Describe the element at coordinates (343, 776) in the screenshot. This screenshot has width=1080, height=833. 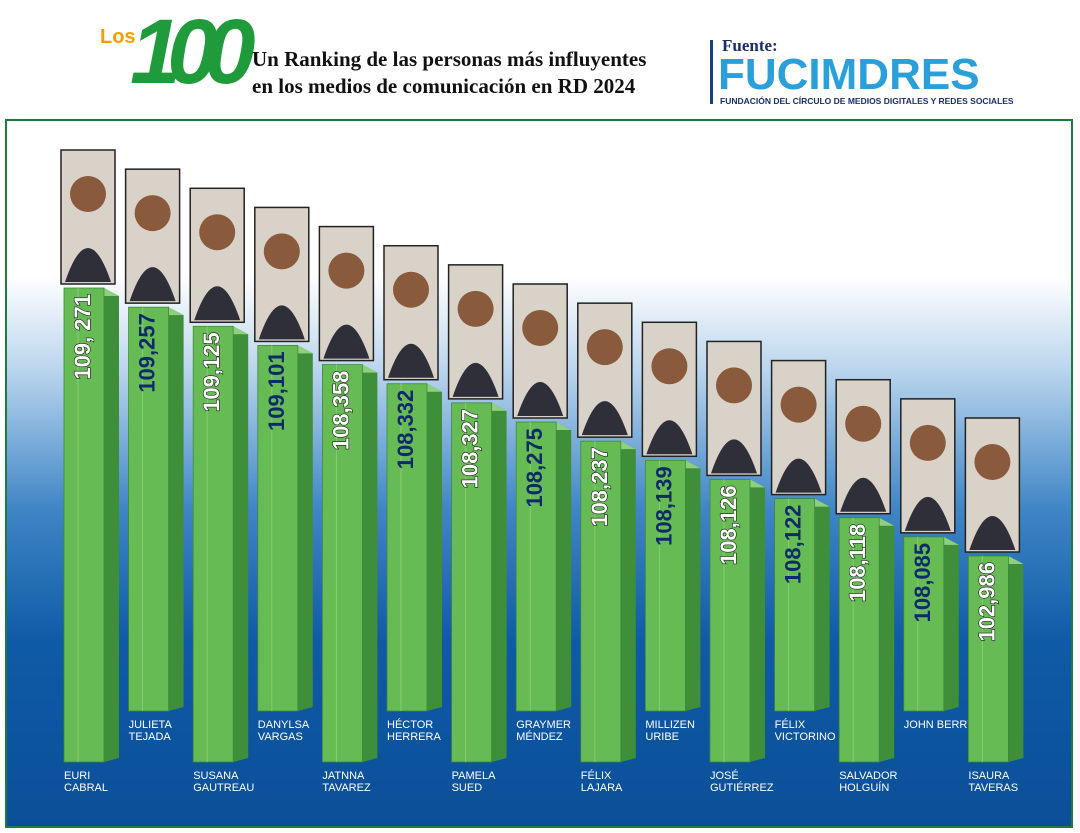
I see `category-label: JATNNA` at that location.